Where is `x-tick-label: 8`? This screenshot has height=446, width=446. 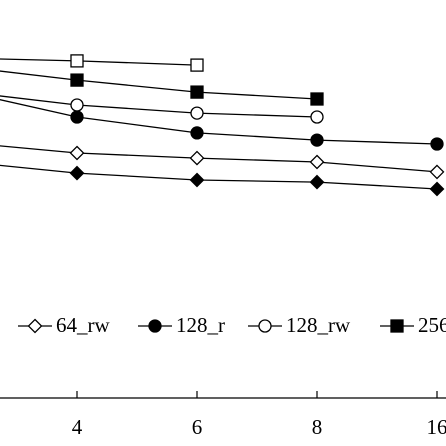
x-tick-label: 8 is located at coordinates (317, 427).